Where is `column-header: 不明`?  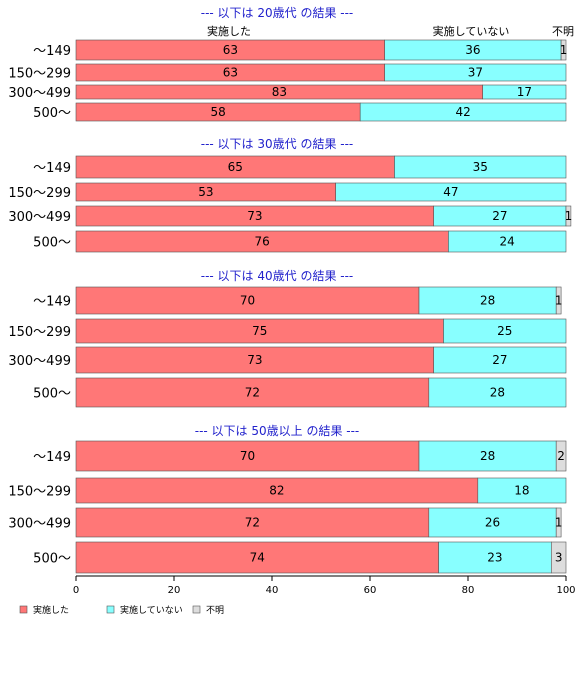
column-header: 不明 is located at coordinates (563, 31).